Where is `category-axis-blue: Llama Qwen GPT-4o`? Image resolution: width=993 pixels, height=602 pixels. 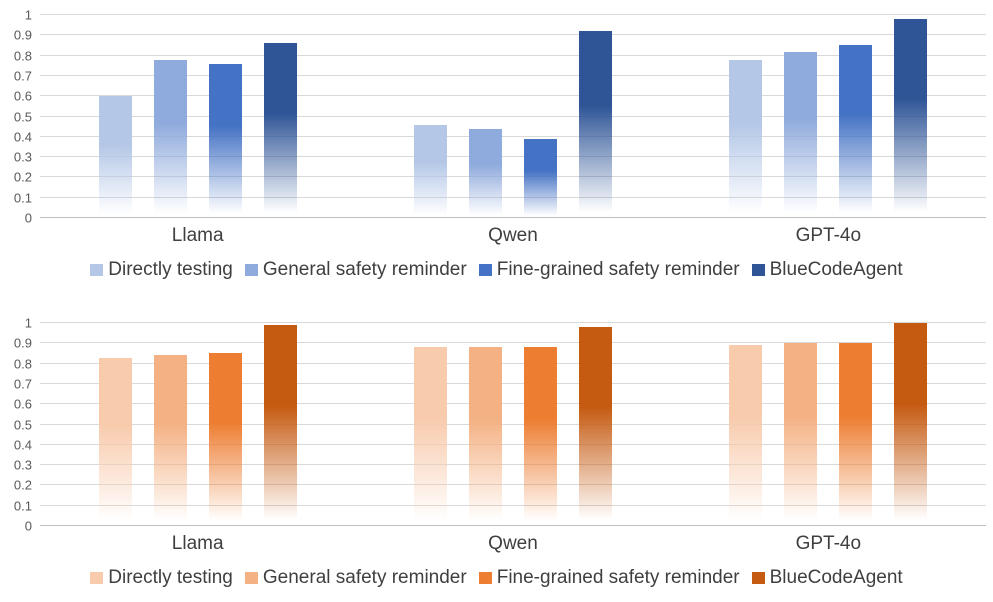
category-axis-blue: Llama Qwen GPT-4o is located at coordinates (513, 236).